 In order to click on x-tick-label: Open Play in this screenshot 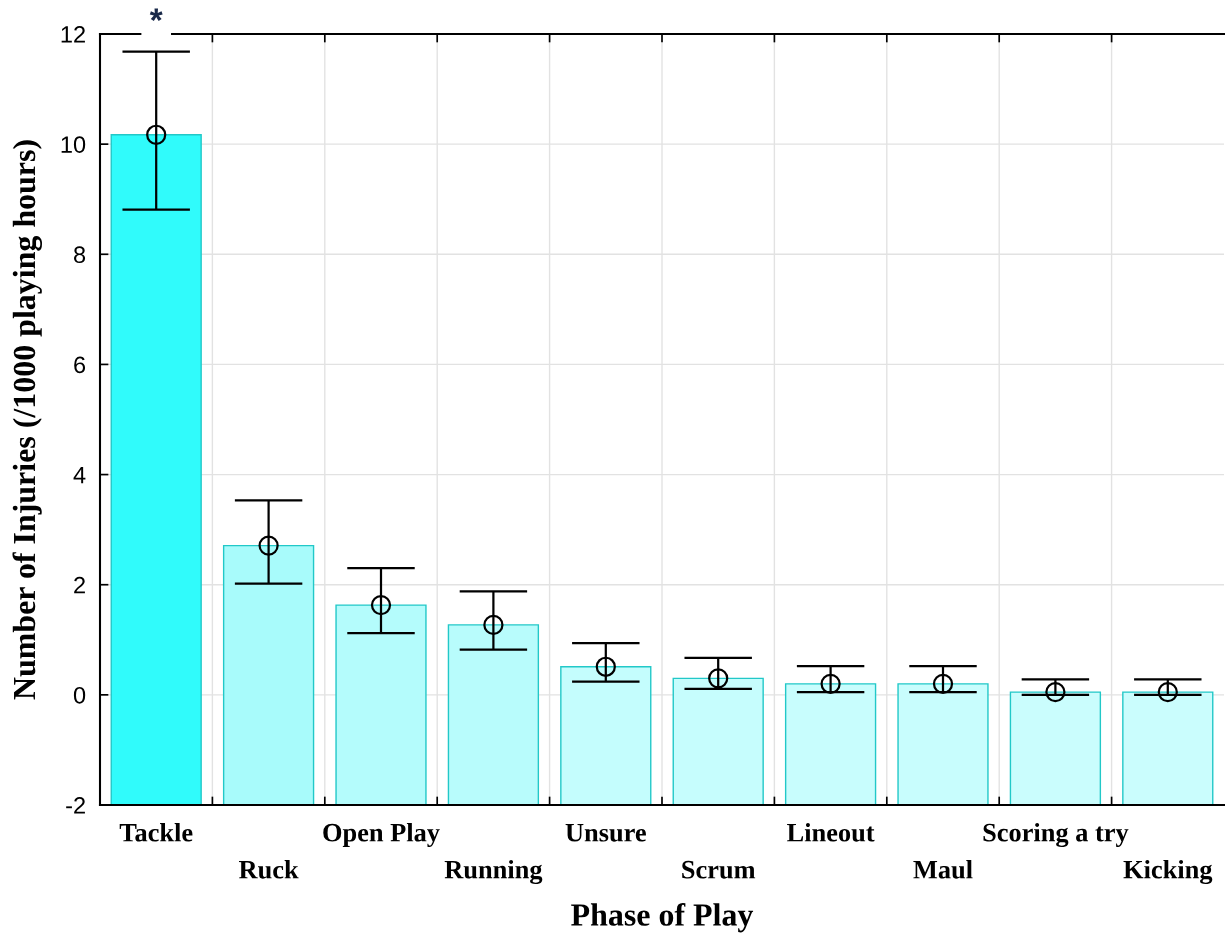, I will do `click(381, 835)`.